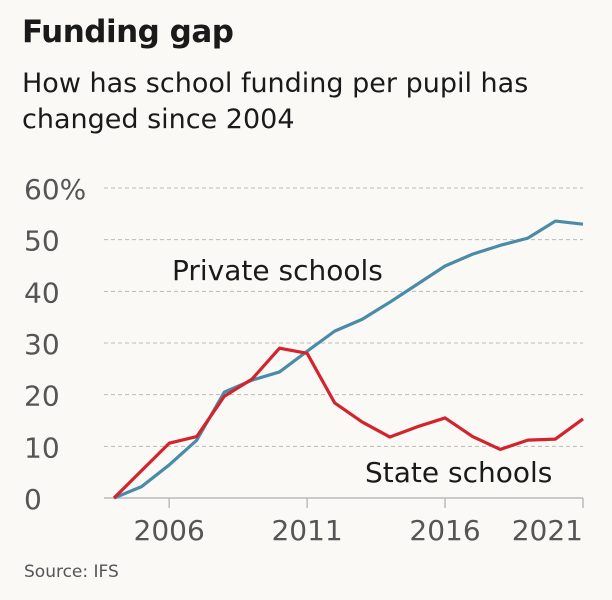  What do you see at coordinates (33, 499) in the screenshot?
I see `y-tick-label: 0` at bounding box center [33, 499].